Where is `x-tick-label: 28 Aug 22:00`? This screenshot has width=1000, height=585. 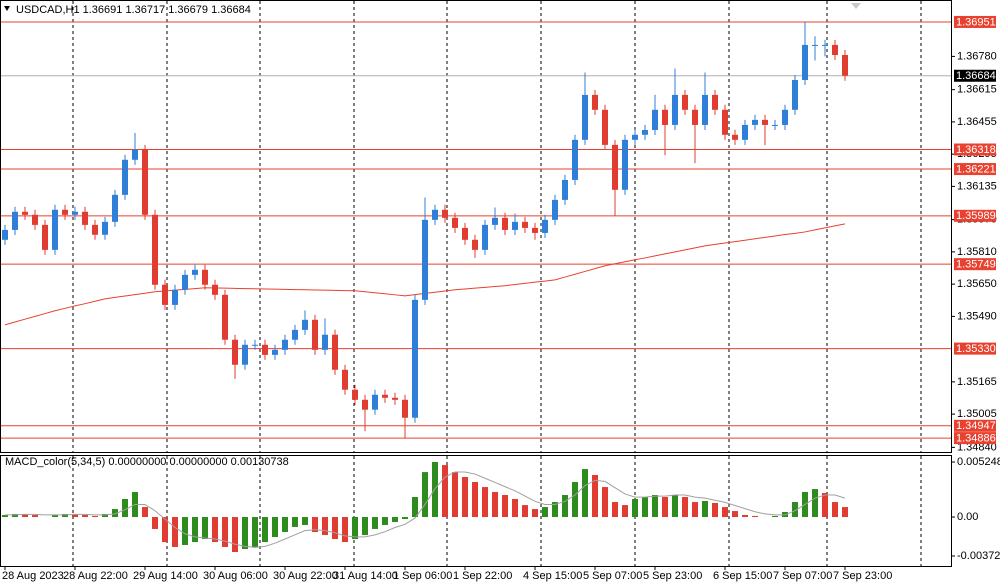
x-tick-label: 28 Aug 22:00 is located at coordinates (95, 576).